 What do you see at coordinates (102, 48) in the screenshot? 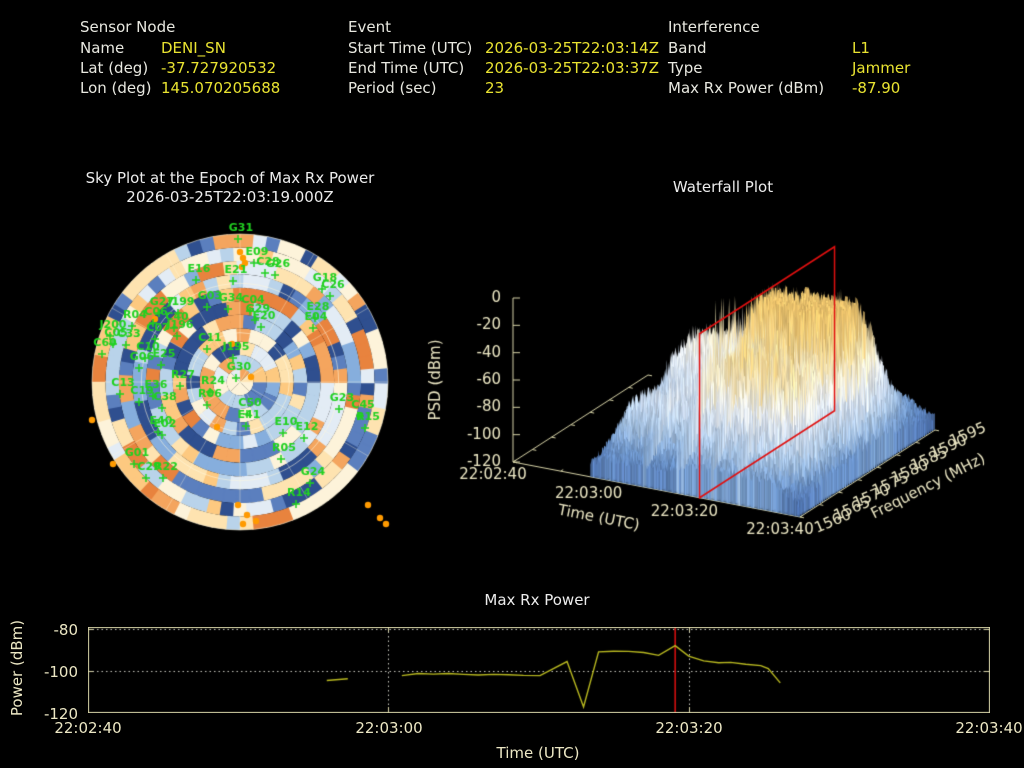
I see `sensor-name-label: Name` at bounding box center [102, 48].